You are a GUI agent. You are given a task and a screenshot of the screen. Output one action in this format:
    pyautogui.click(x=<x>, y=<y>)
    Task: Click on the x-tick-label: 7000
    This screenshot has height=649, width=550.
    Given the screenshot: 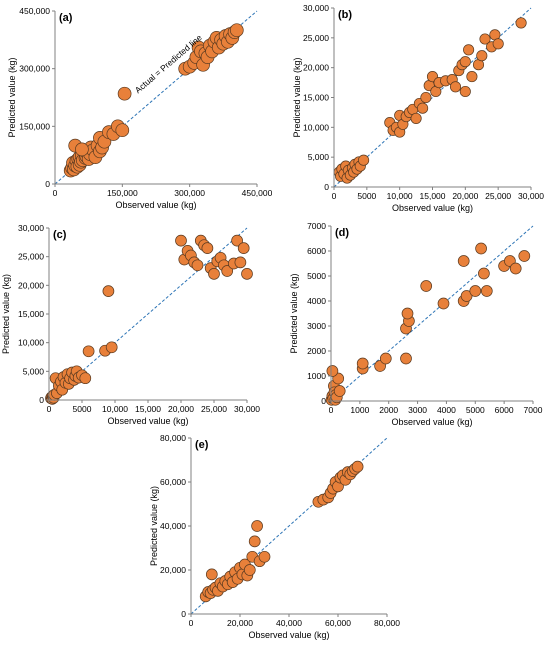 What is the action you would take?
    pyautogui.click(x=533, y=410)
    